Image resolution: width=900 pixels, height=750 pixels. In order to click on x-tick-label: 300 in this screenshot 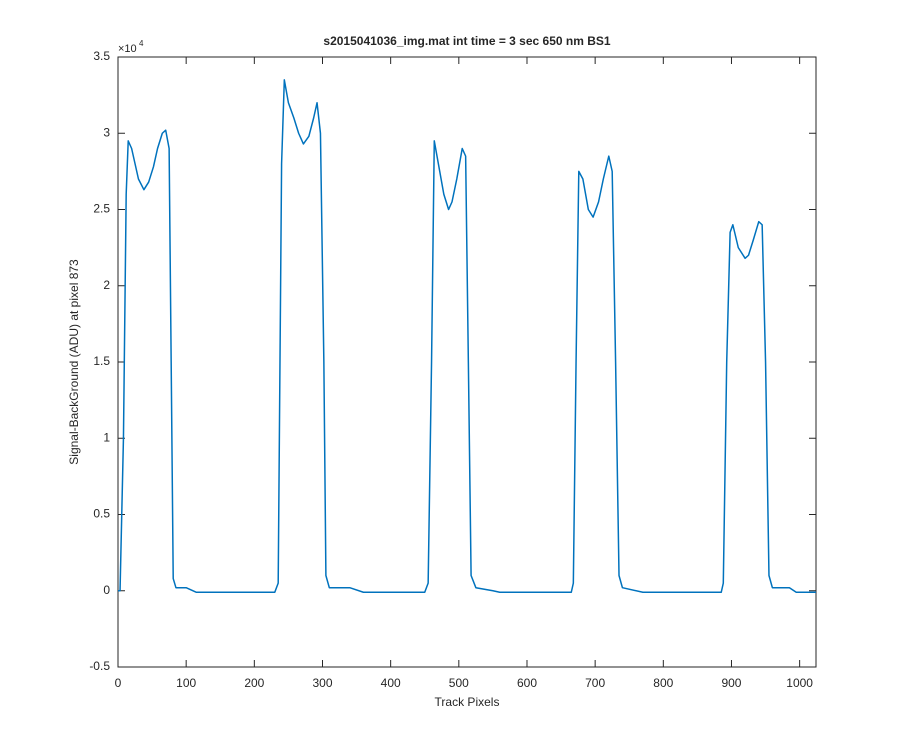, I will do `click(322, 683)`.